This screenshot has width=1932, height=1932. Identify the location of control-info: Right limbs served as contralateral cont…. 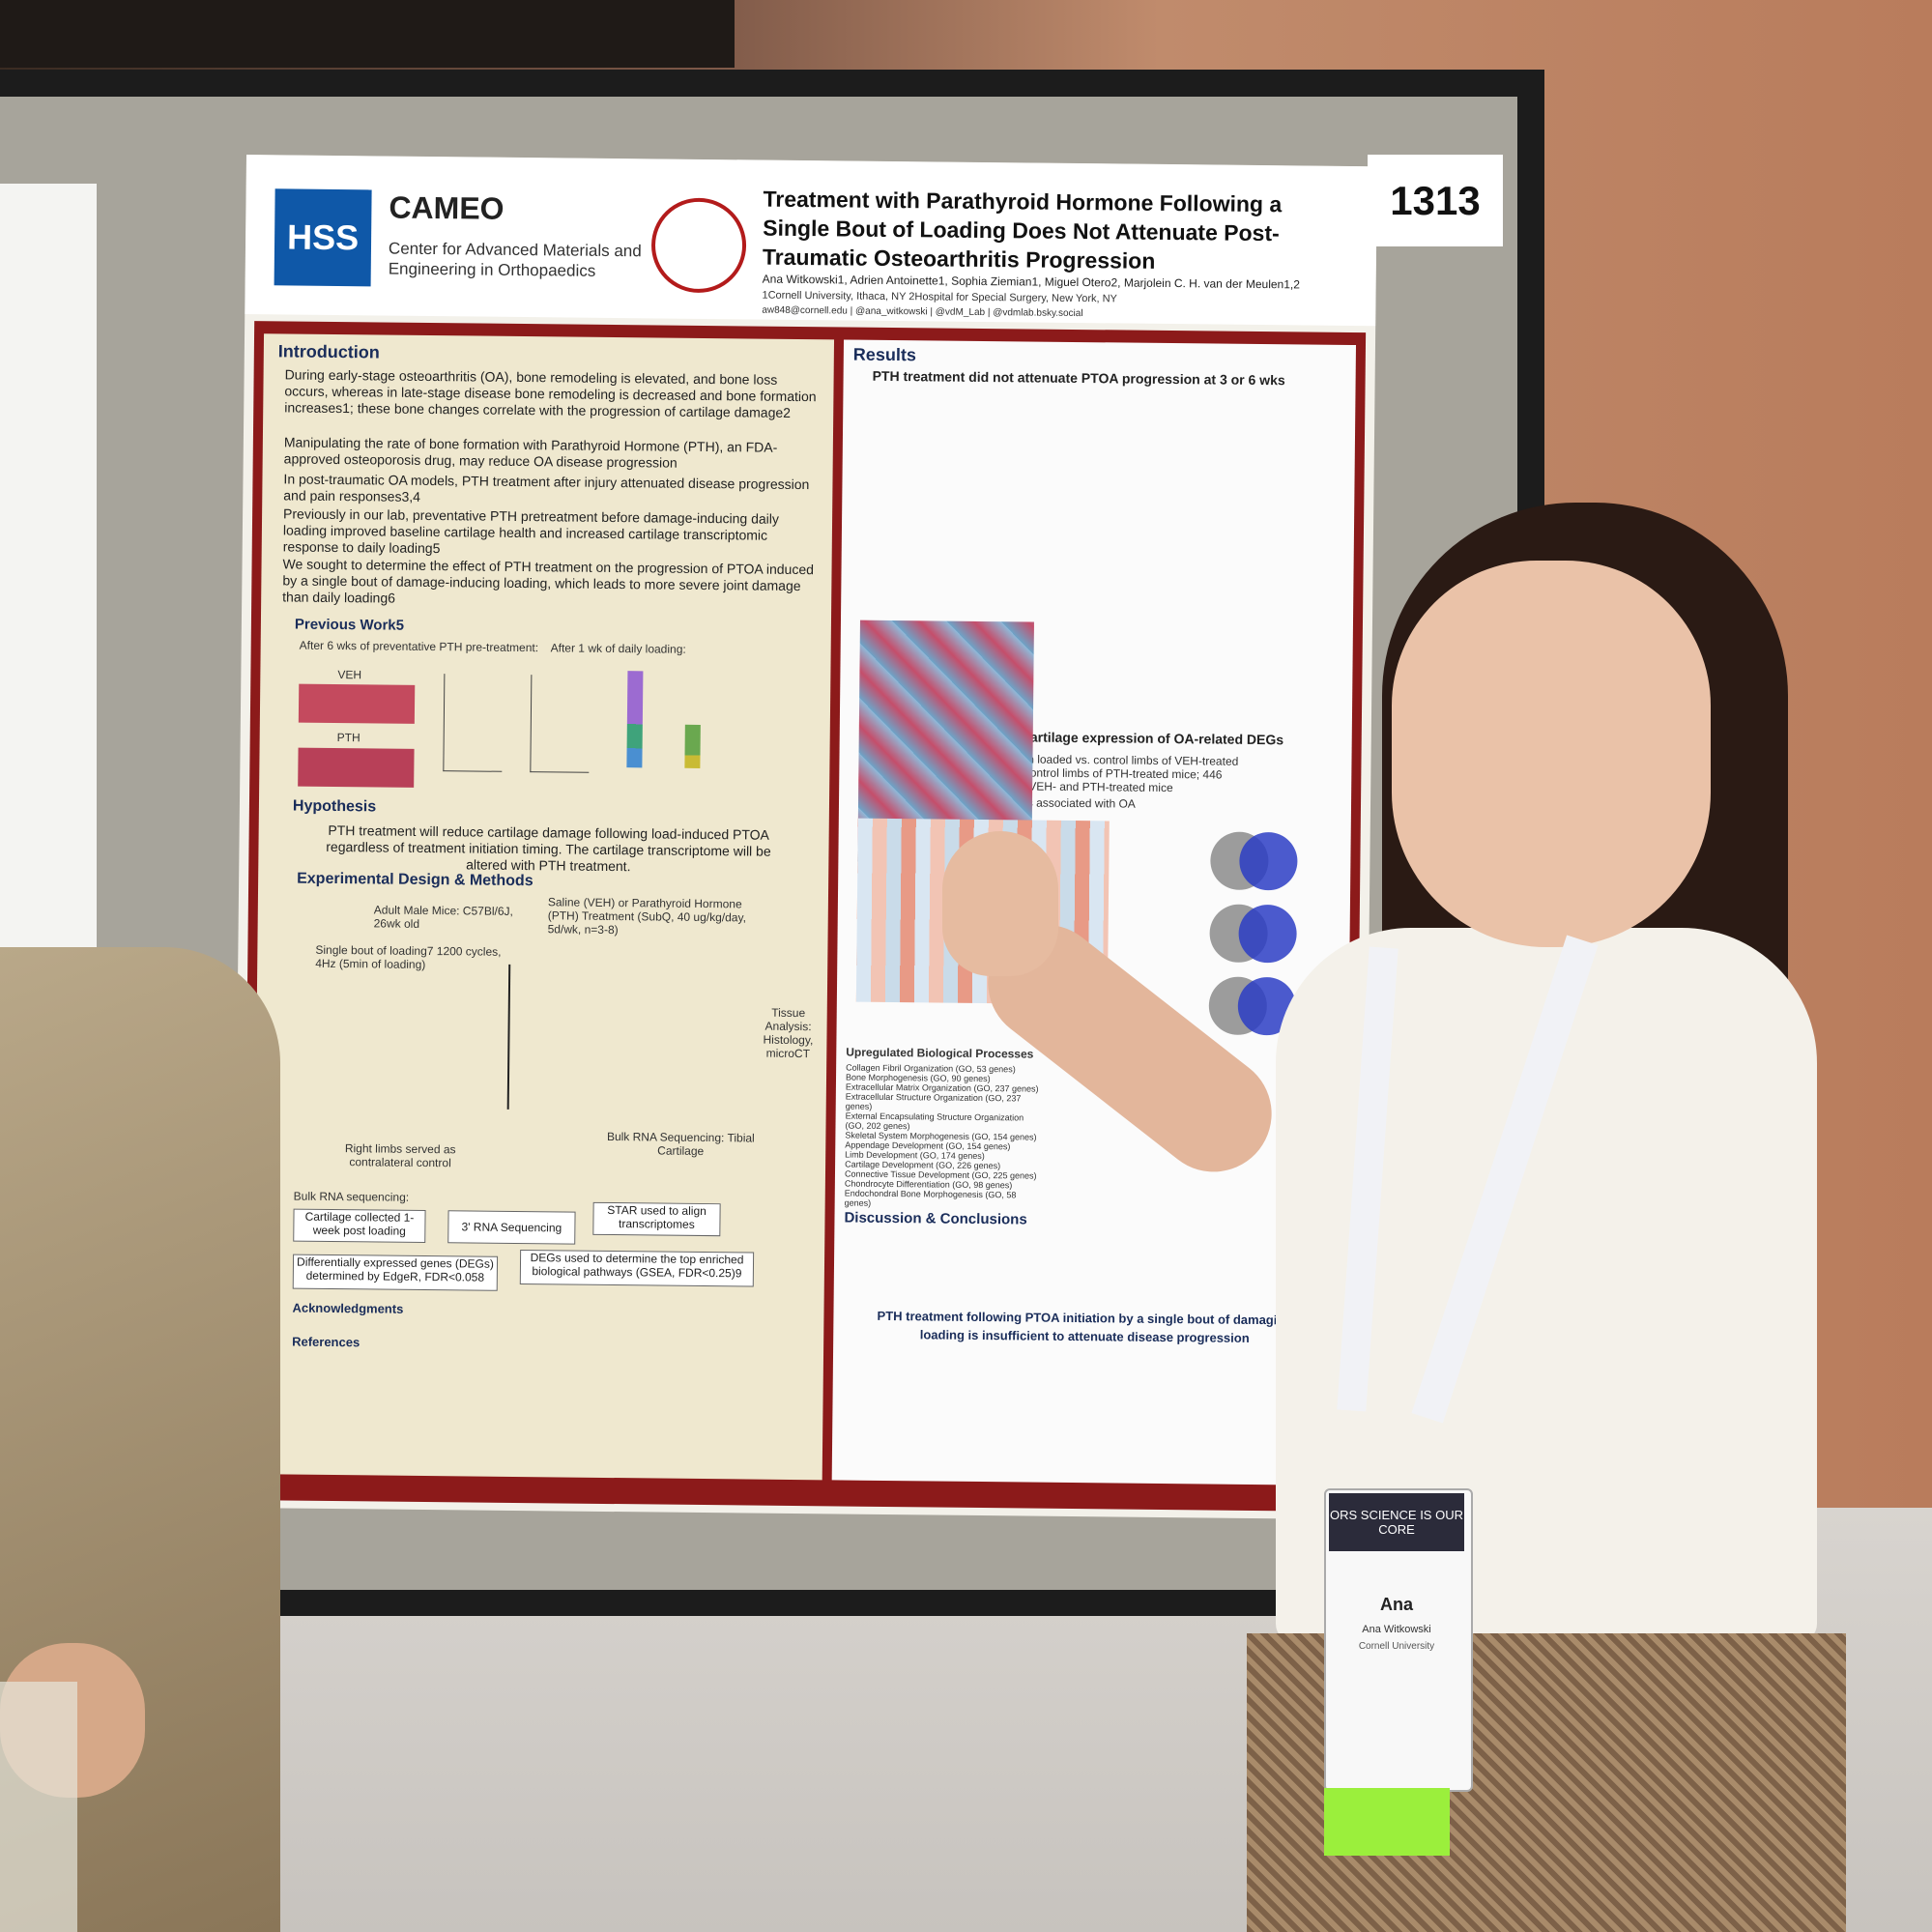
(400, 1155).